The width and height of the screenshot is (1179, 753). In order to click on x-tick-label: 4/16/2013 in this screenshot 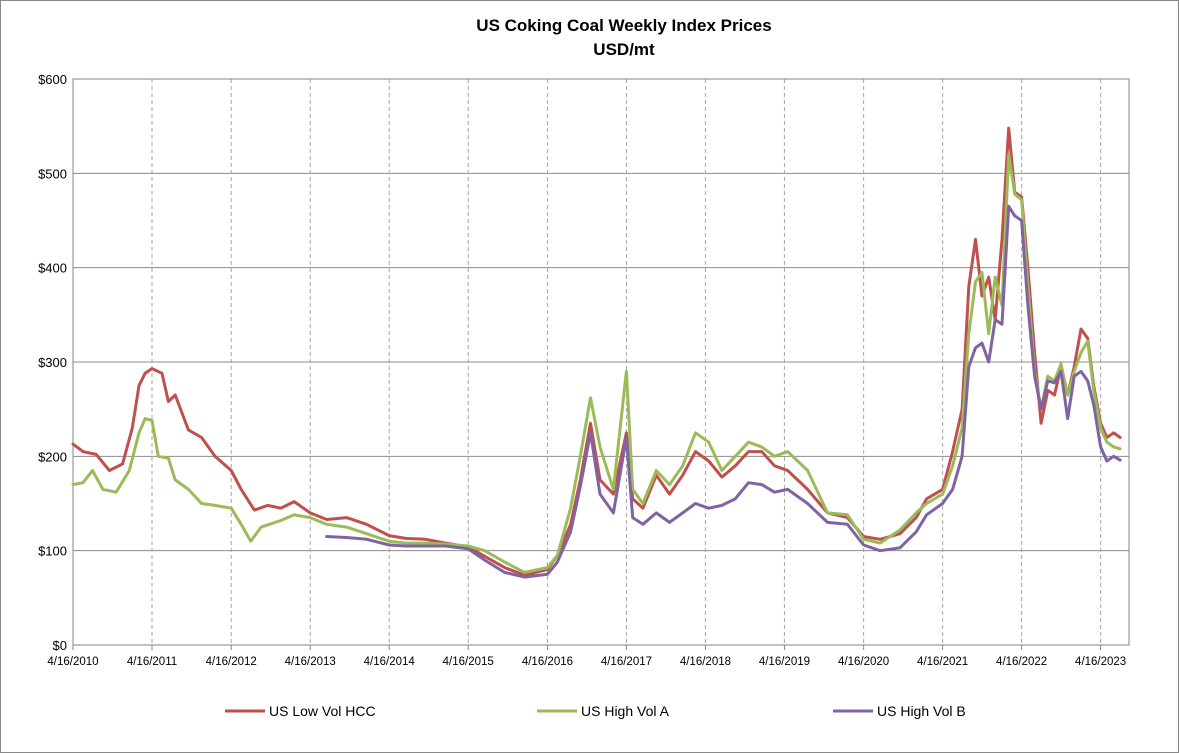, I will do `click(310, 662)`.